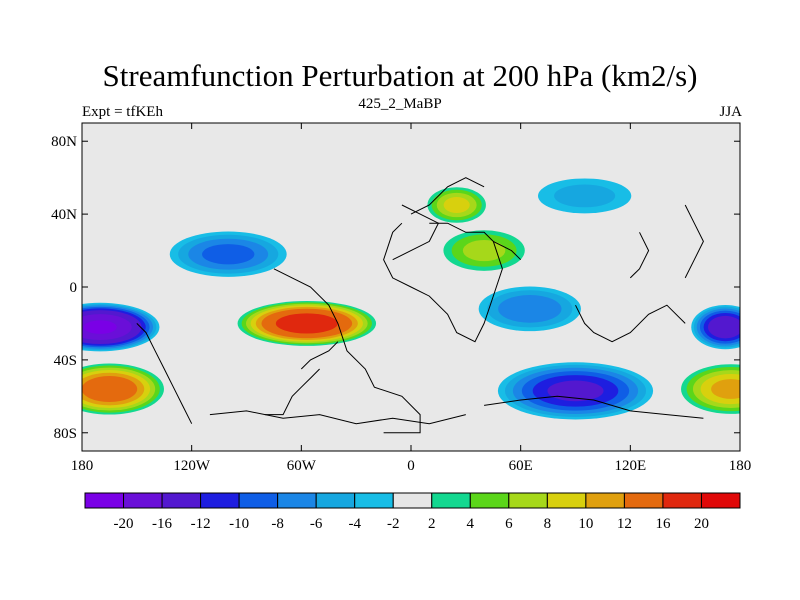 This screenshot has width=800, height=600. What do you see at coordinates (663, 524) in the screenshot?
I see `colorbar-label: 16` at bounding box center [663, 524].